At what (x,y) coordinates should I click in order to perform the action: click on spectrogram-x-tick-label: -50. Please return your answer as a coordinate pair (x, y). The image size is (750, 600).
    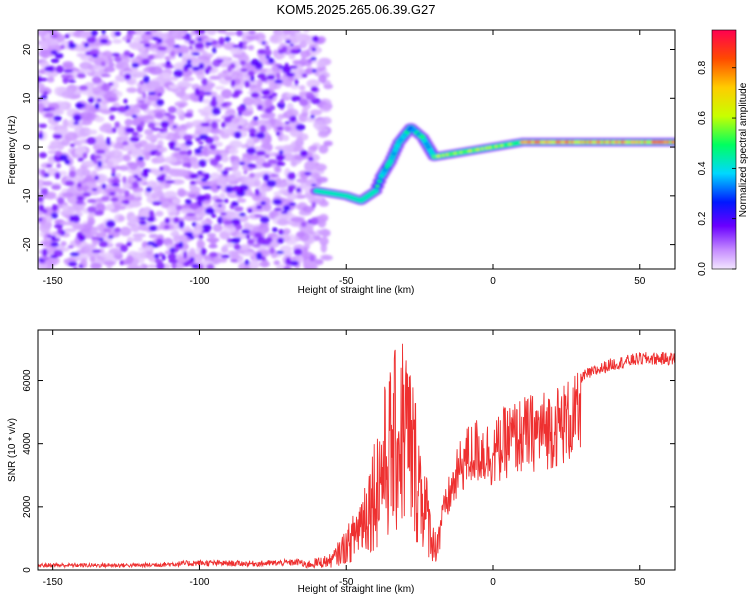
    Looking at the image, I should click on (346, 281).